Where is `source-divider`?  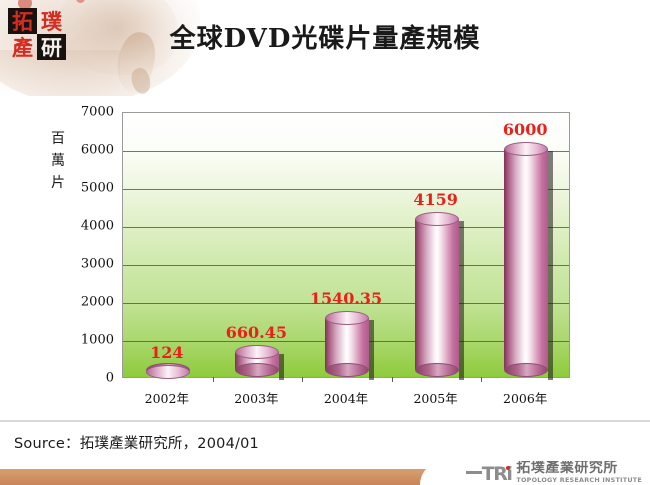 source-divider is located at coordinates (325, 421).